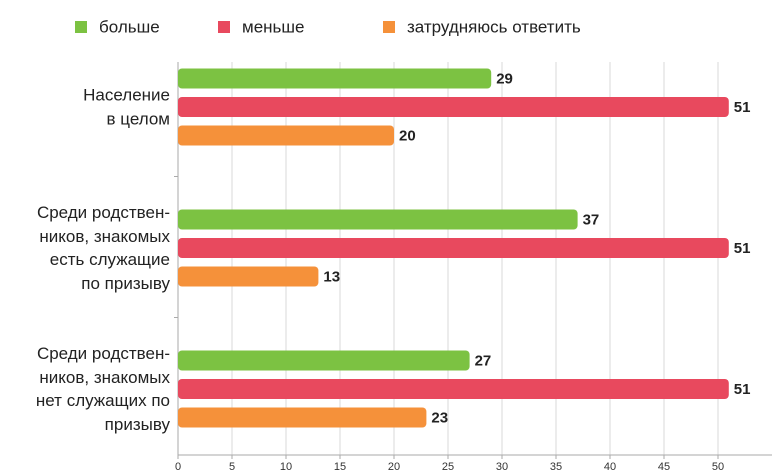  Describe the element at coordinates (610, 467) in the screenshot. I see `x-tick-label: 40` at that location.